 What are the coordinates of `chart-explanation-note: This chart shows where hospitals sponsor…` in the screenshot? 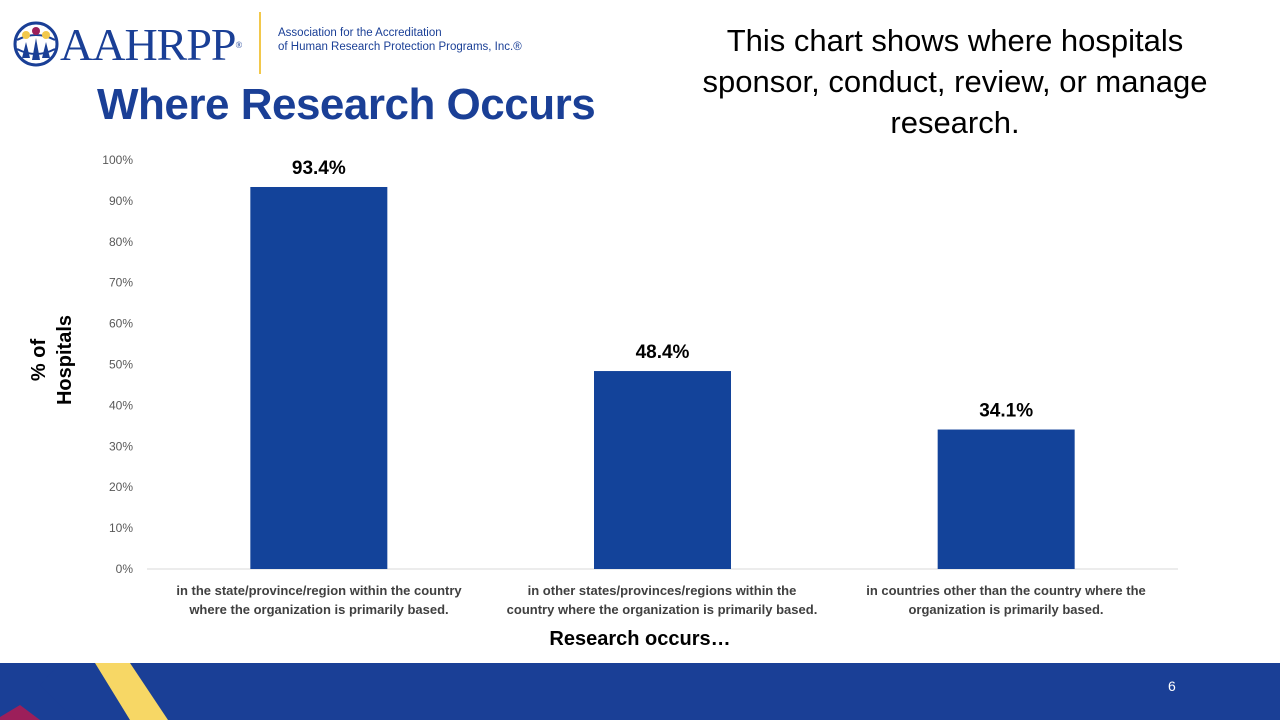 It's located at (955, 81).